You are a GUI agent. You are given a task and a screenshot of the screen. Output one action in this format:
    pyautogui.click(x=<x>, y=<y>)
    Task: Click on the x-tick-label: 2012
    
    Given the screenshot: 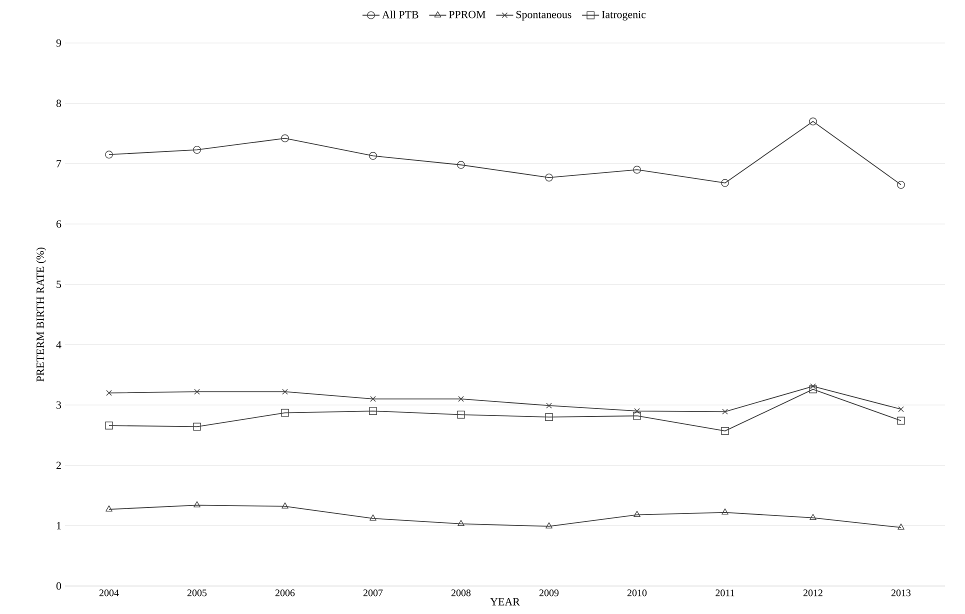 What is the action you would take?
    pyautogui.click(x=812, y=593)
    